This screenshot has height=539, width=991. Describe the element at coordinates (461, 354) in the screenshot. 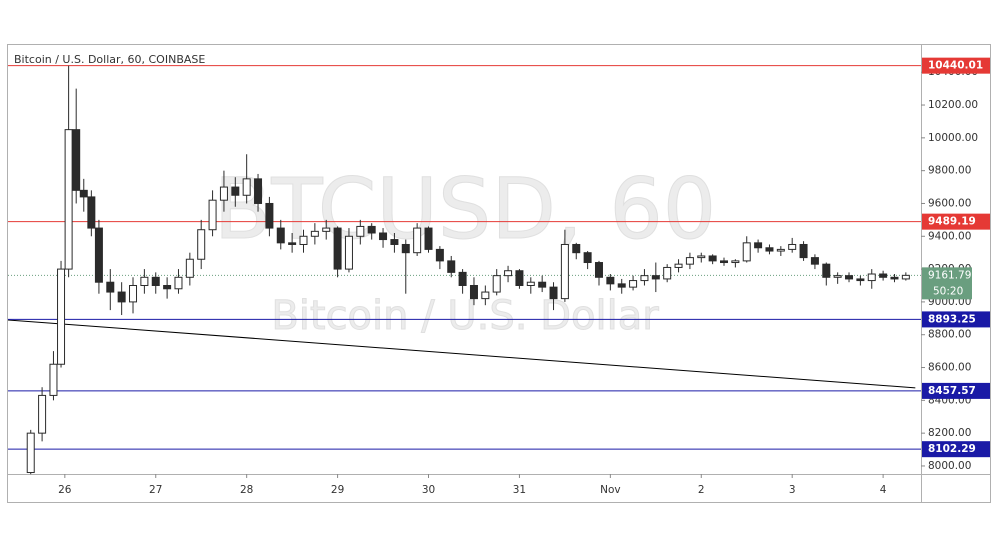

I see `trendline` at that location.